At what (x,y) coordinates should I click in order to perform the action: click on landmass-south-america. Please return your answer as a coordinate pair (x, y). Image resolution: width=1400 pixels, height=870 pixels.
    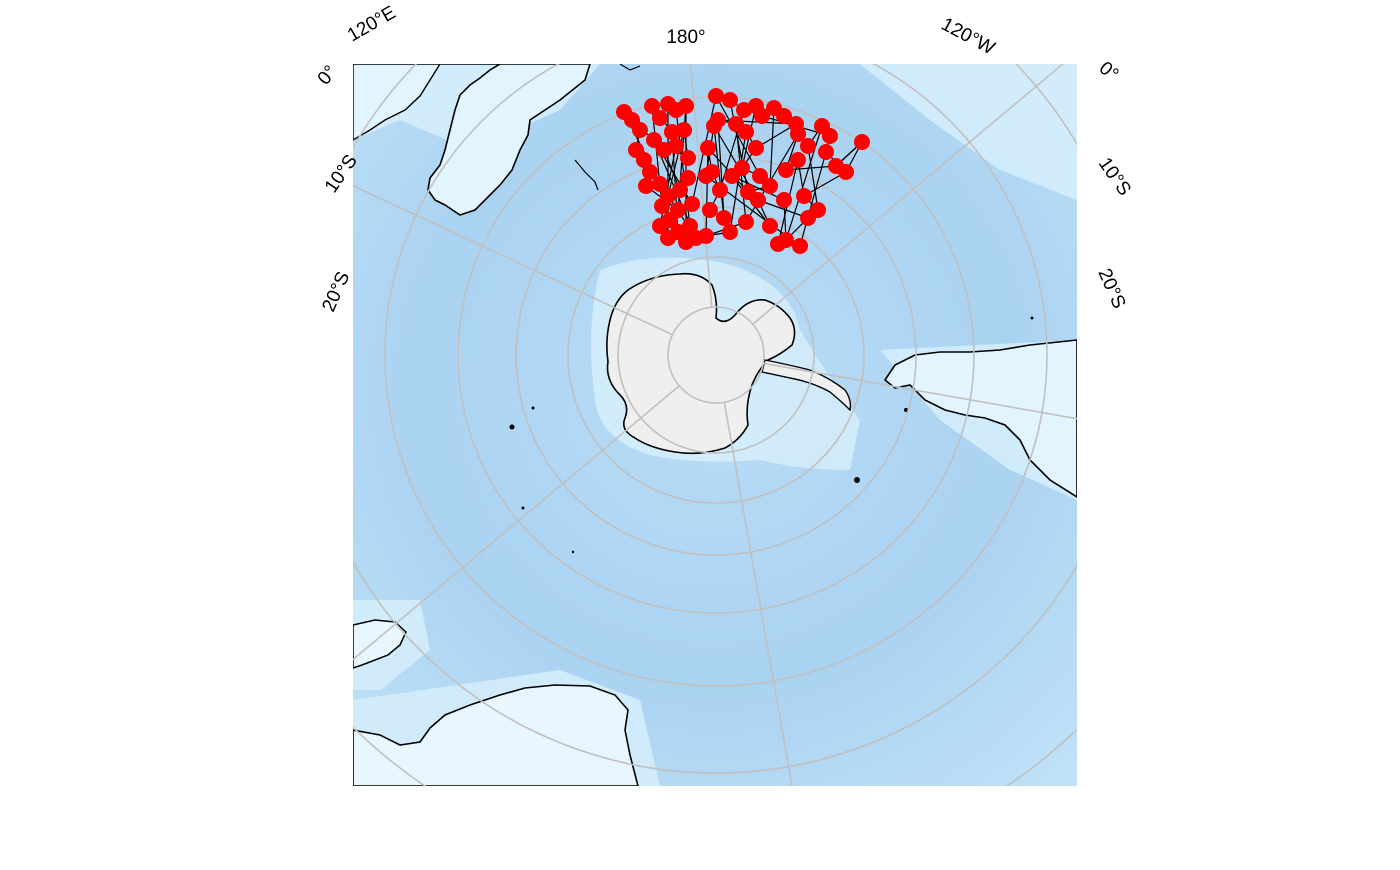
    Looking at the image, I should click on (980, 418).